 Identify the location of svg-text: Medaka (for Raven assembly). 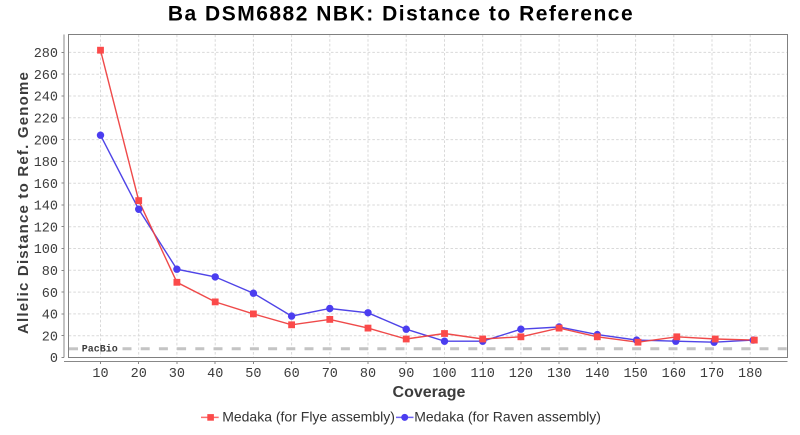
(507, 416).